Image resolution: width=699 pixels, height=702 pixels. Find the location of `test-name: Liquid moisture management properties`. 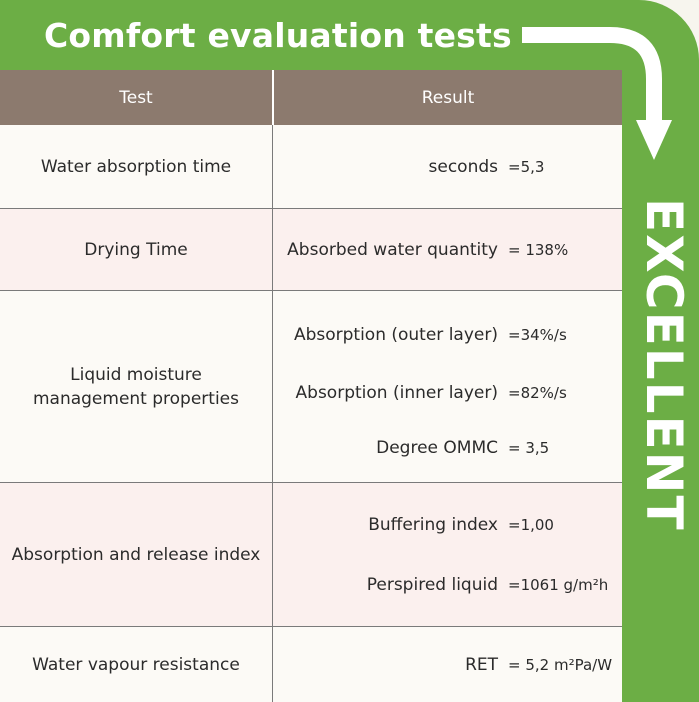

test-name: Liquid moisture management properties is located at coordinates (136, 386).